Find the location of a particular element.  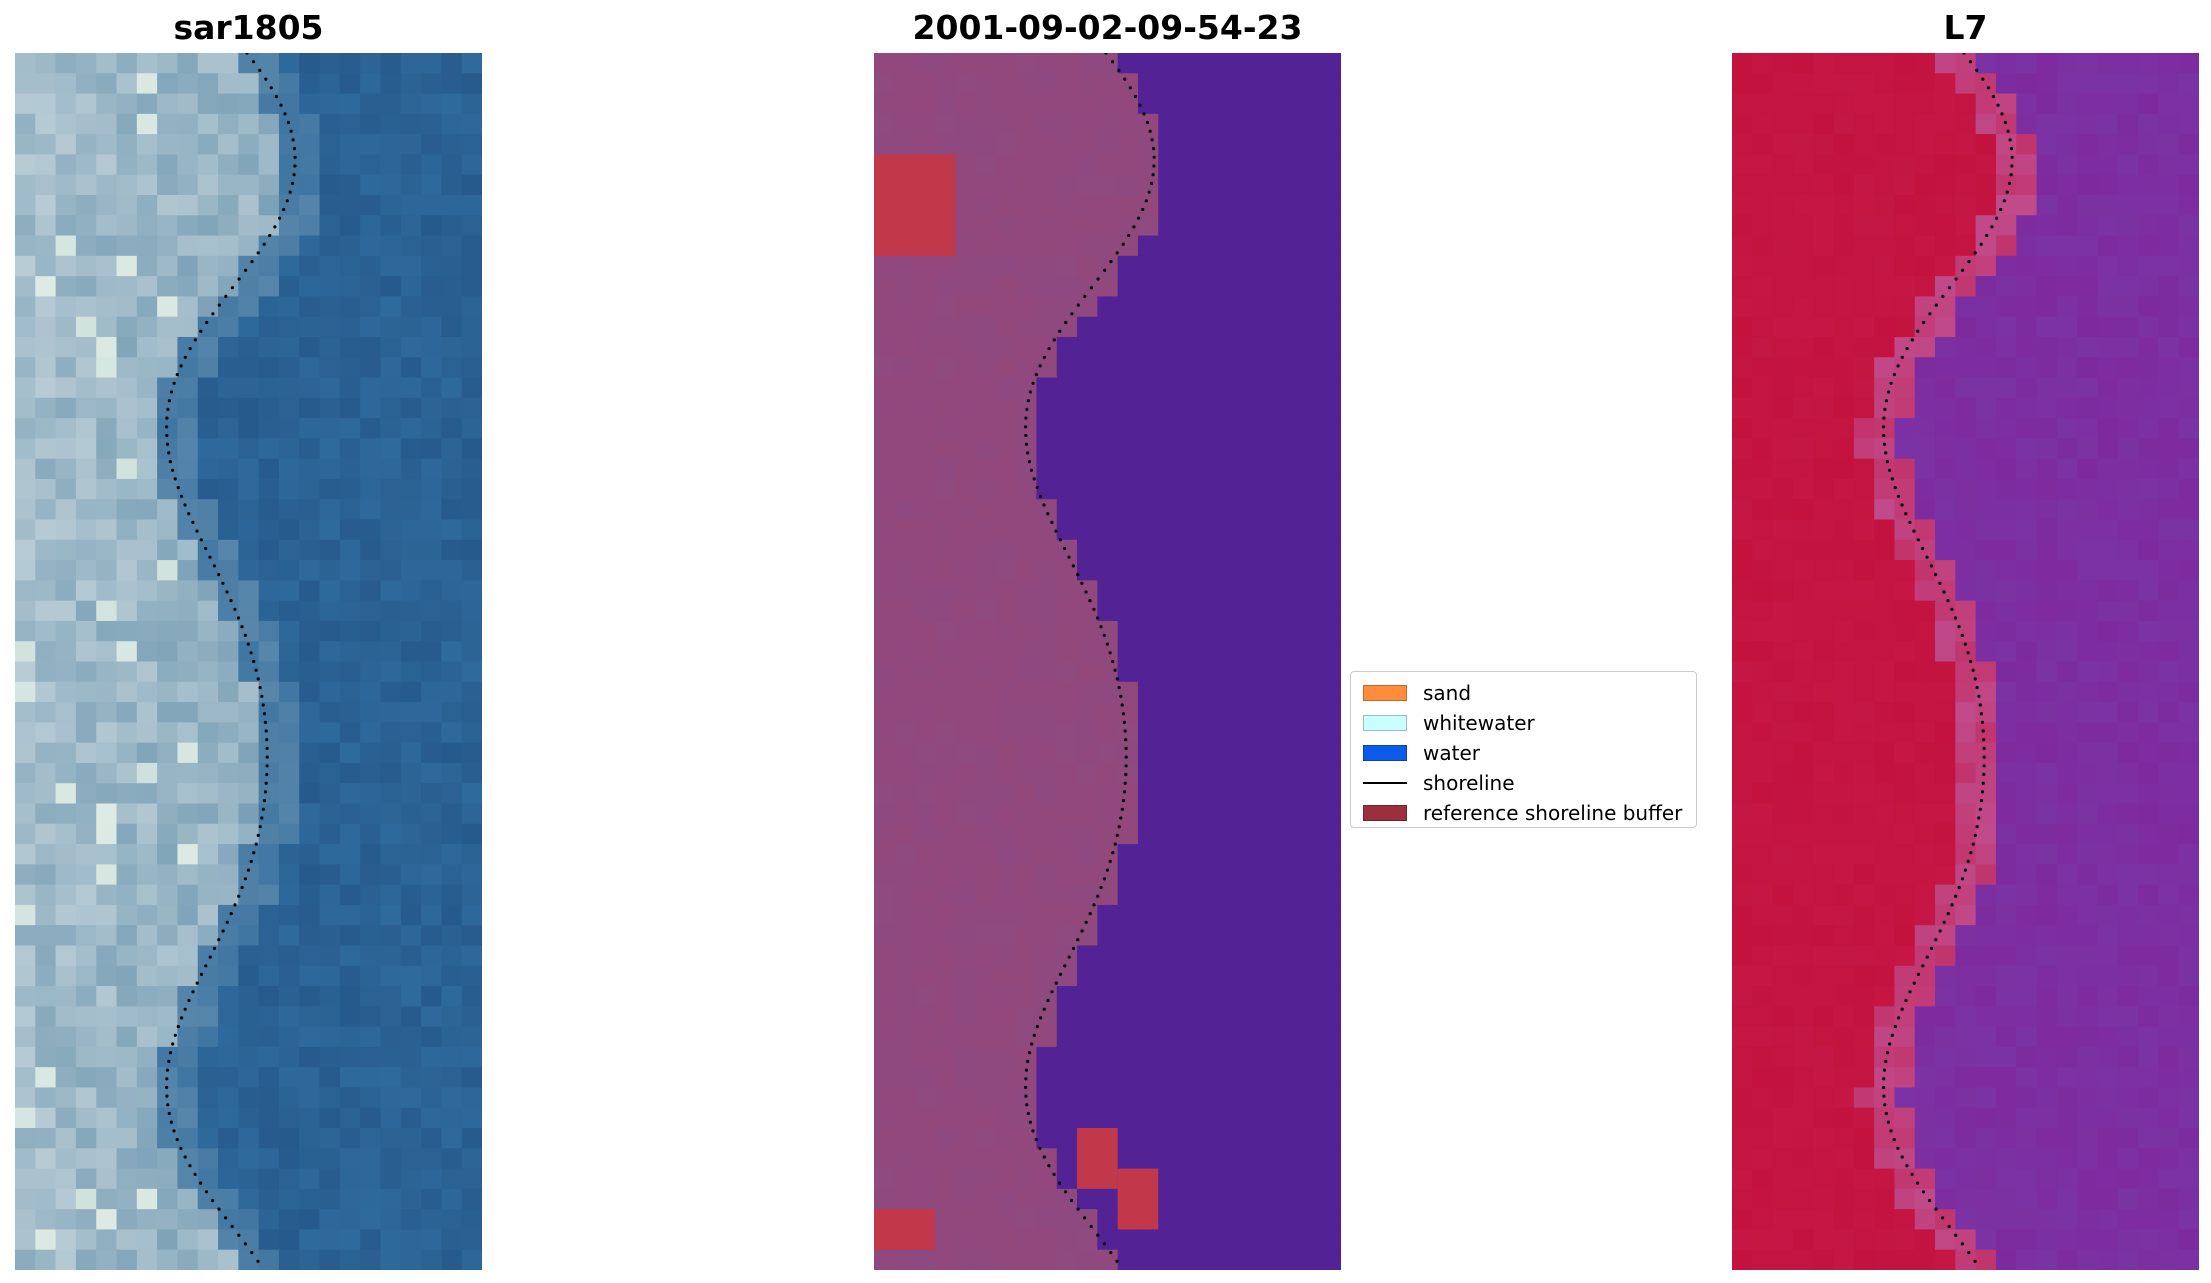

legend-label-whitewater: whitewater is located at coordinates (1479, 723).